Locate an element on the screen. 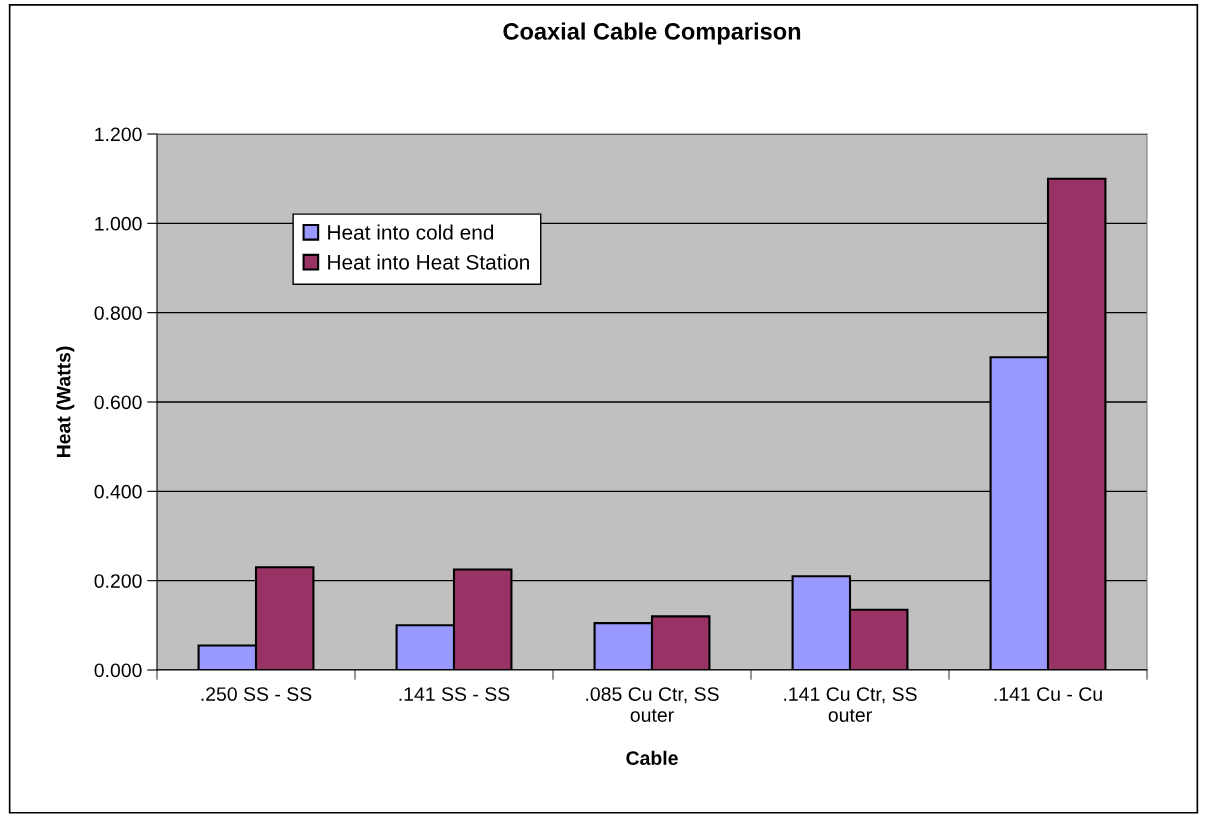 The width and height of the screenshot is (1207, 816). y-tick-label: 0.800 is located at coordinates (118, 313).